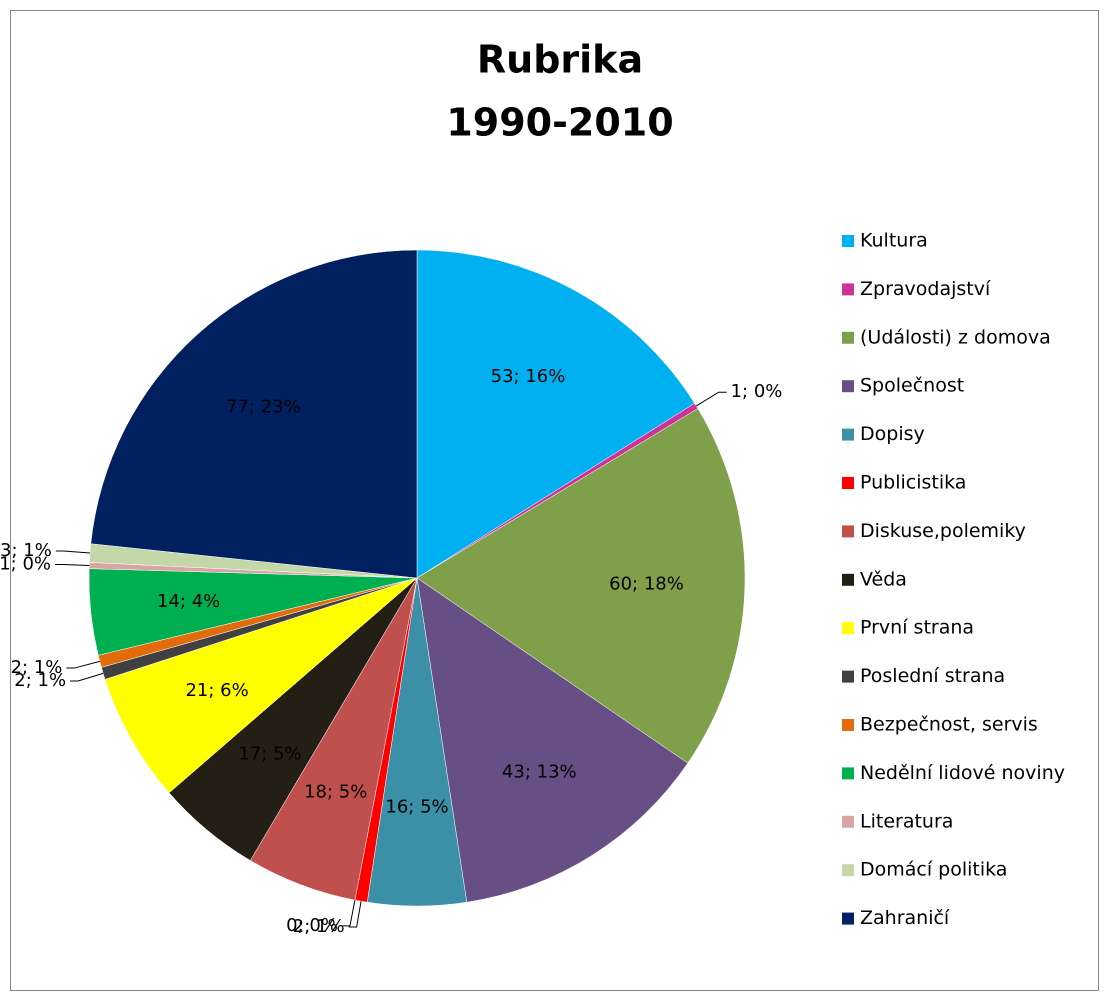 The image size is (1109, 1006). I want to click on legend-label: Domácí politika, so click(933, 870).